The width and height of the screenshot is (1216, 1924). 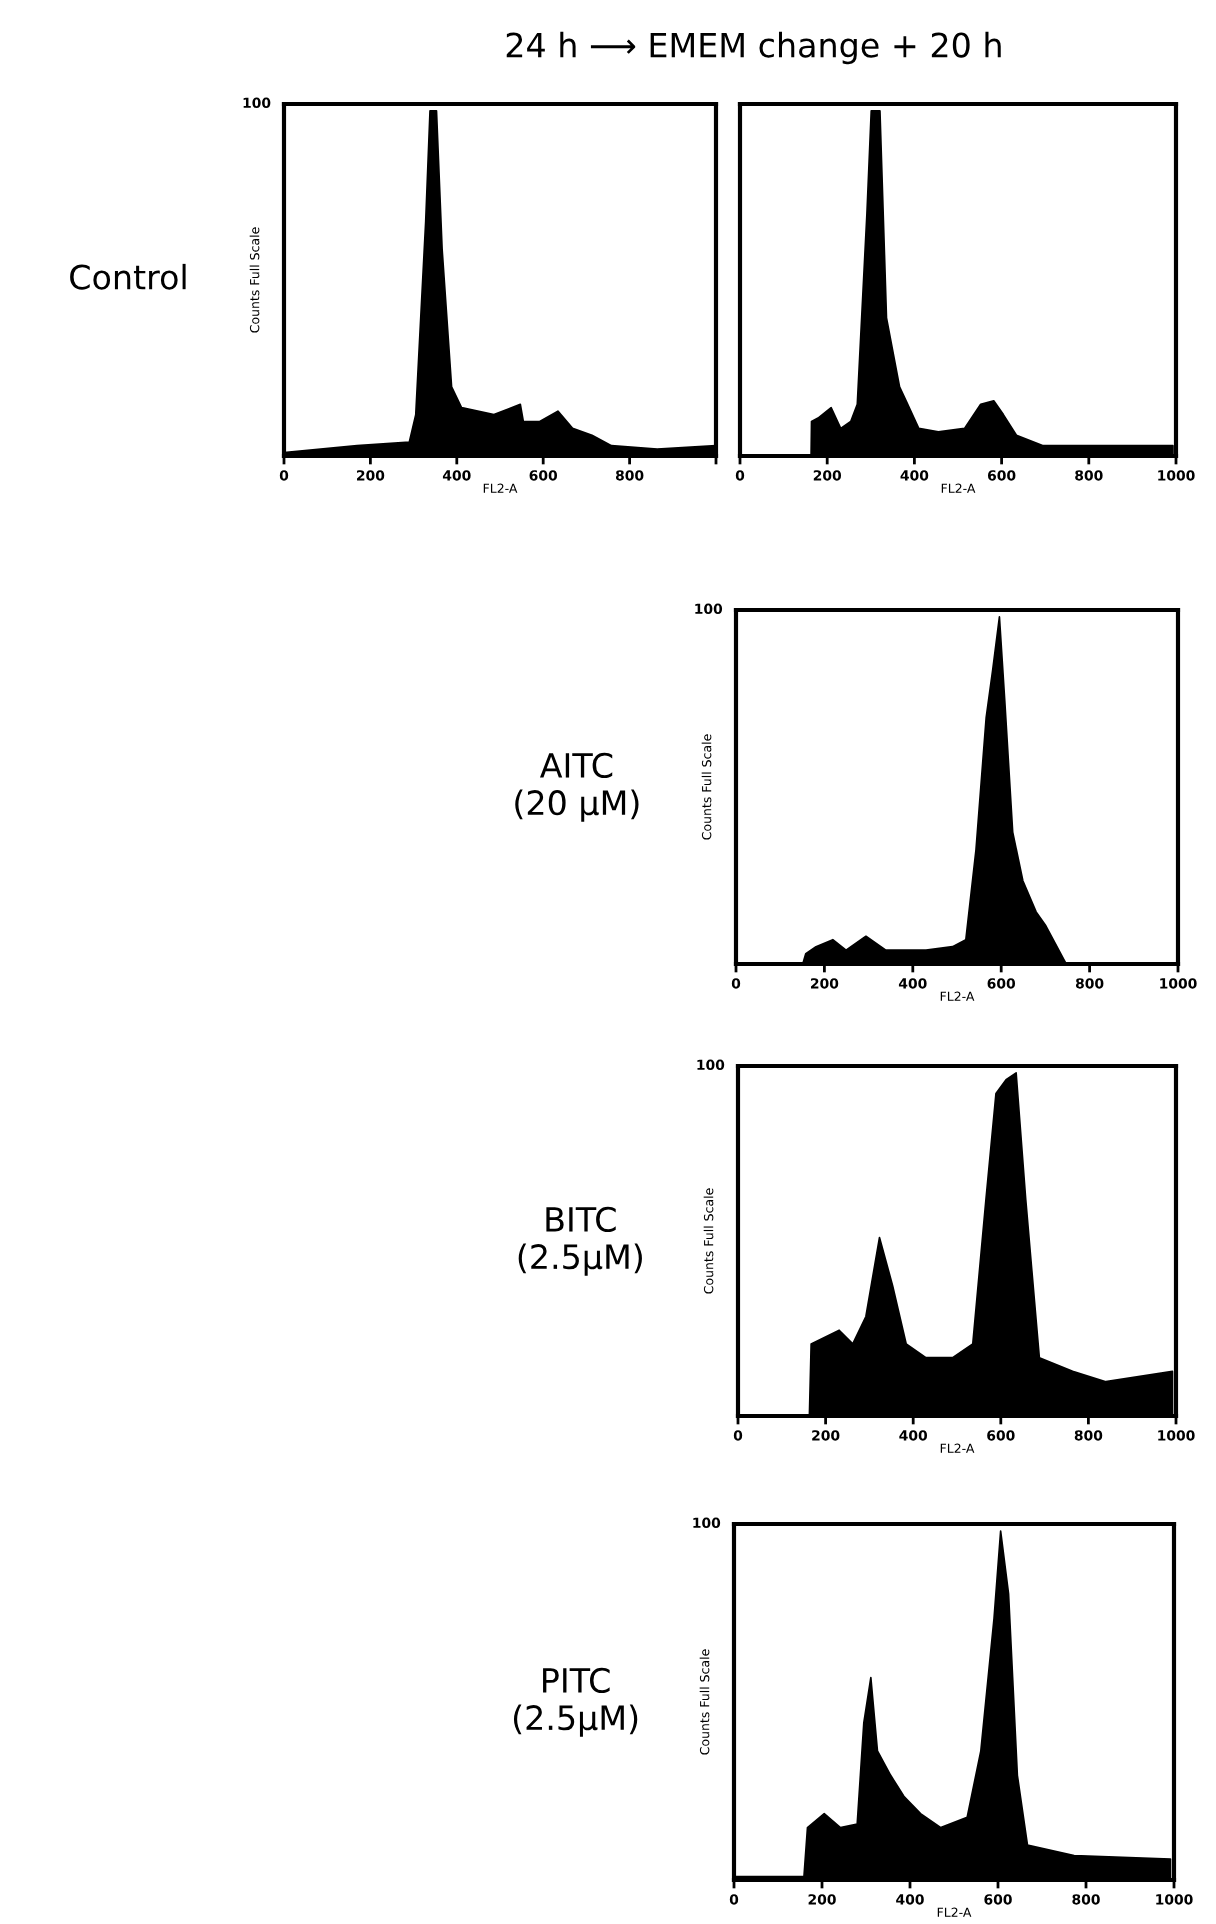 I want to click on text: AITC (20 µM), so click(x=577, y=787).